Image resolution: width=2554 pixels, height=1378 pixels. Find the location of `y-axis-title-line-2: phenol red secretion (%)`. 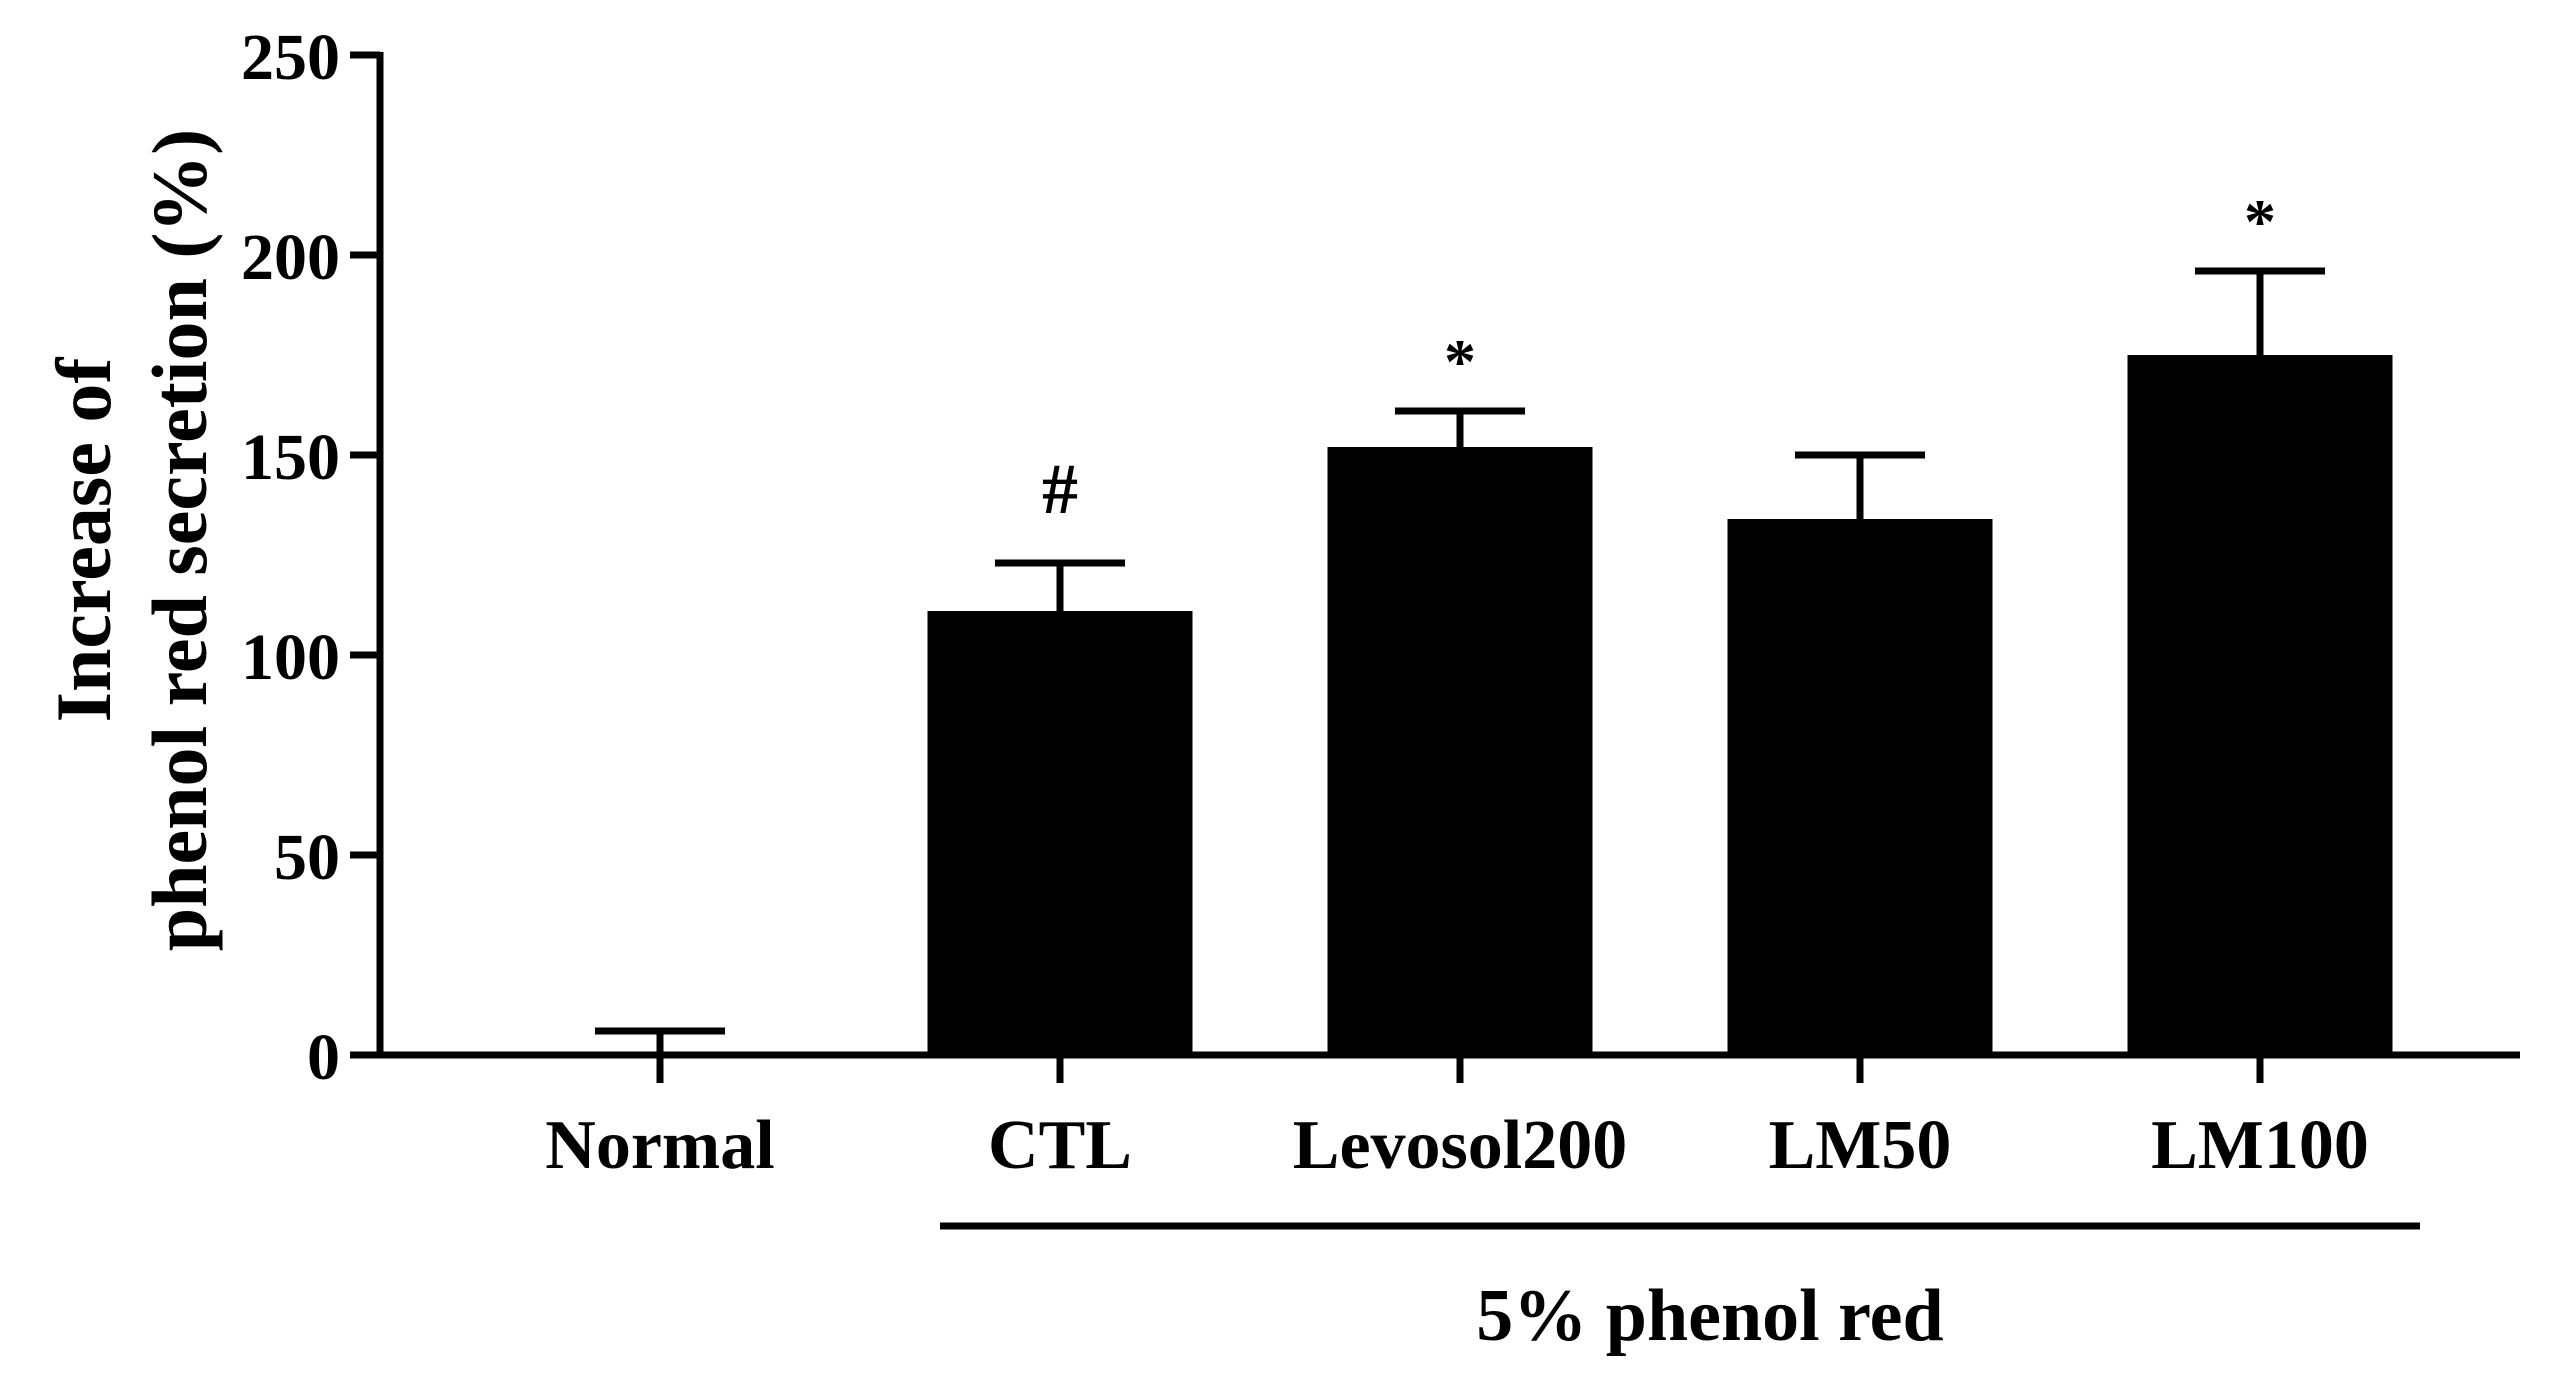

y-axis-title-line-2: phenol red secretion (%) is located at coordinates (179, 540).